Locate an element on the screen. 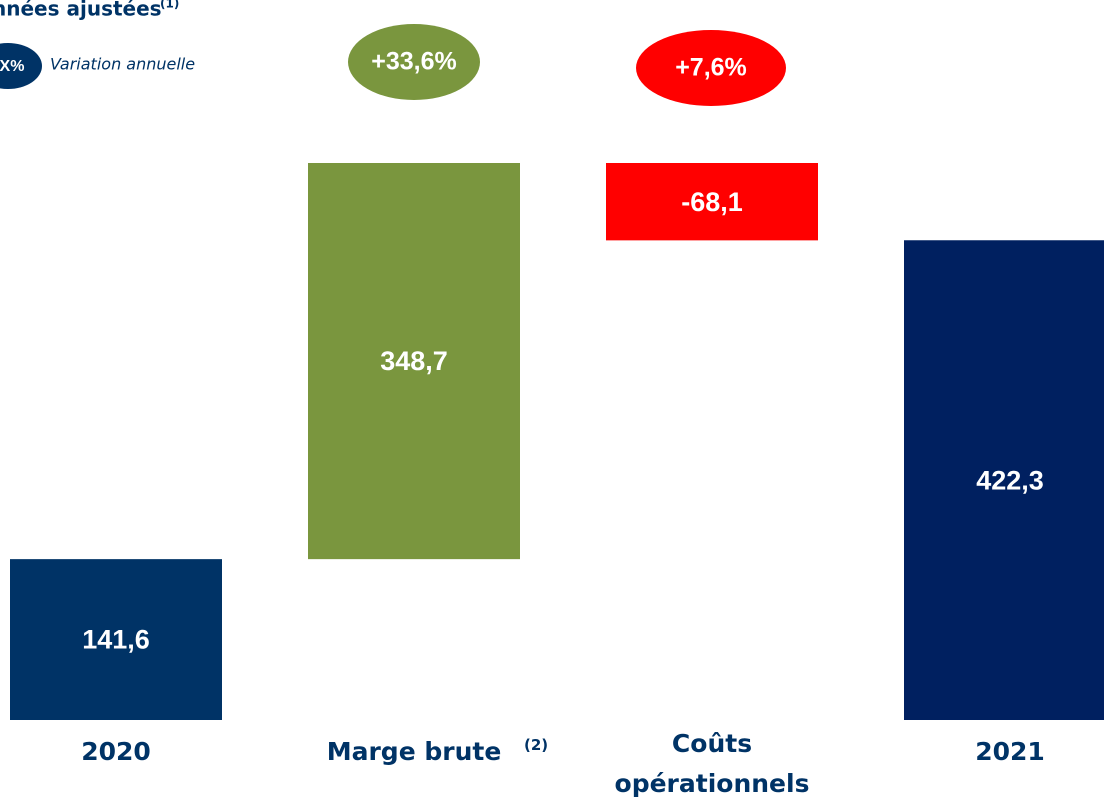 The width and height of the screenshot is (1104, 805). category-note: (2) is located at coordinates (536, 745).